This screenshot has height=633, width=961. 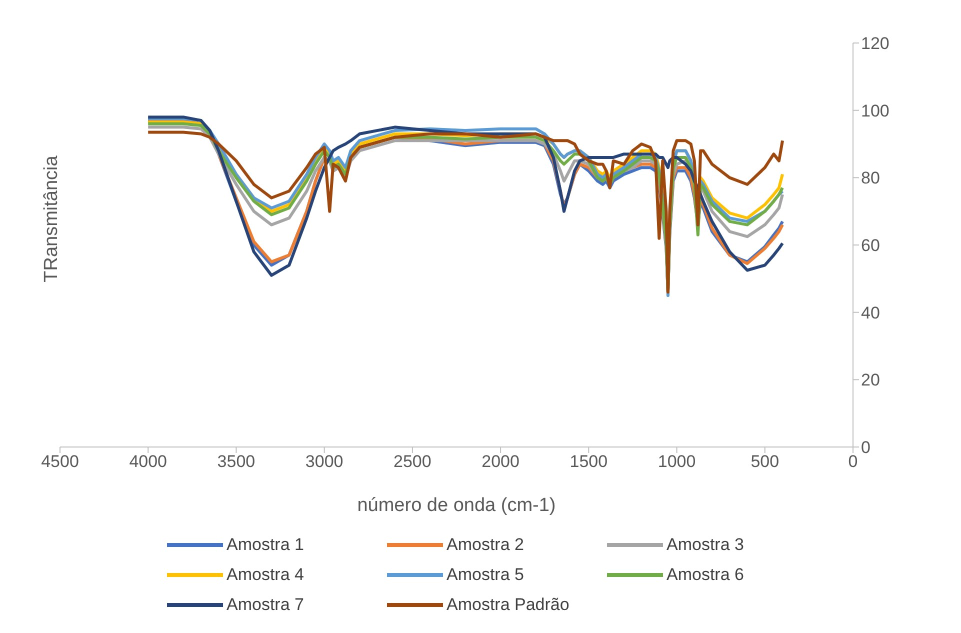 I want to click on x-tick-label: 4000, so click(x=148, y=462).